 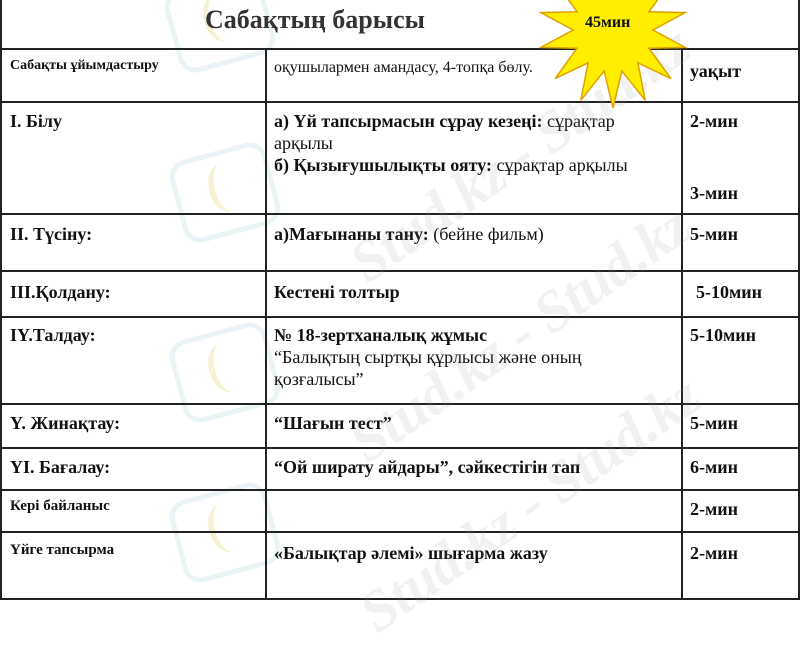 What do you see at coordinates (53, 335) in the screenshot?
I see `stage-label: IY.Талдау:` at bounding box center [53, 335].